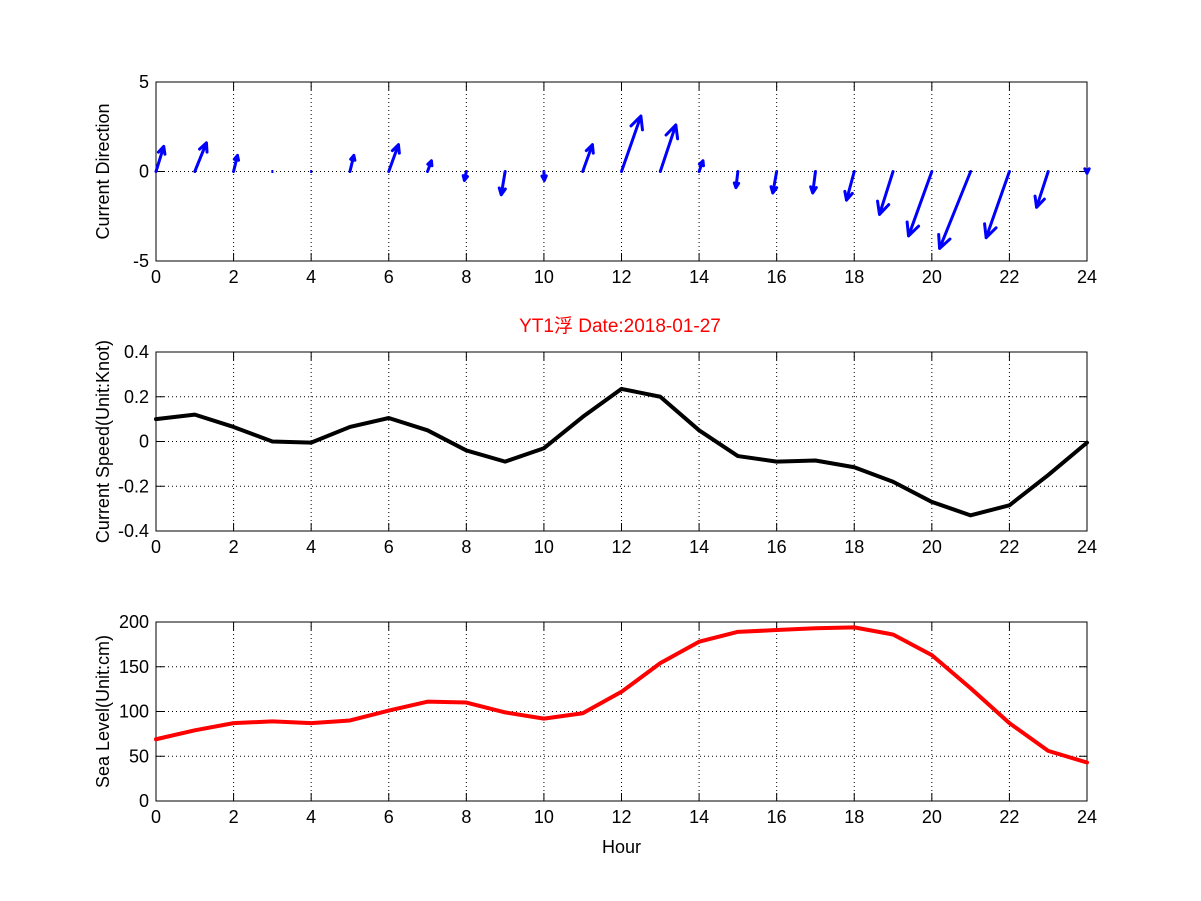  I want to click on figure-title: YT1浮 Date:2018-01-27, so click(620, 326).